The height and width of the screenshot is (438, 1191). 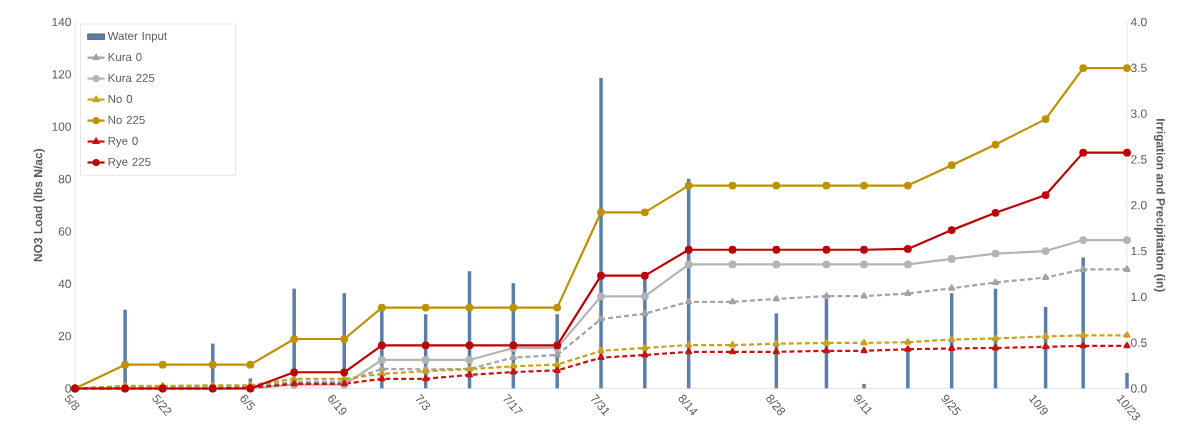 I want to click on legend-label: Rye 0, so click(x=123, y=142).